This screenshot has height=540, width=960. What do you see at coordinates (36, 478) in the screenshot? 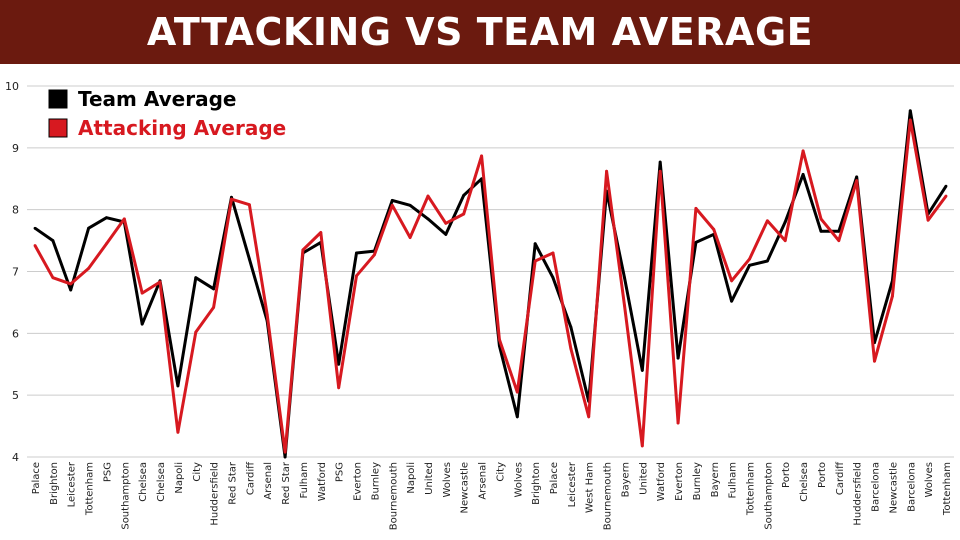
I see `x-tick-label: Palace` at bounding box center [36, 478].